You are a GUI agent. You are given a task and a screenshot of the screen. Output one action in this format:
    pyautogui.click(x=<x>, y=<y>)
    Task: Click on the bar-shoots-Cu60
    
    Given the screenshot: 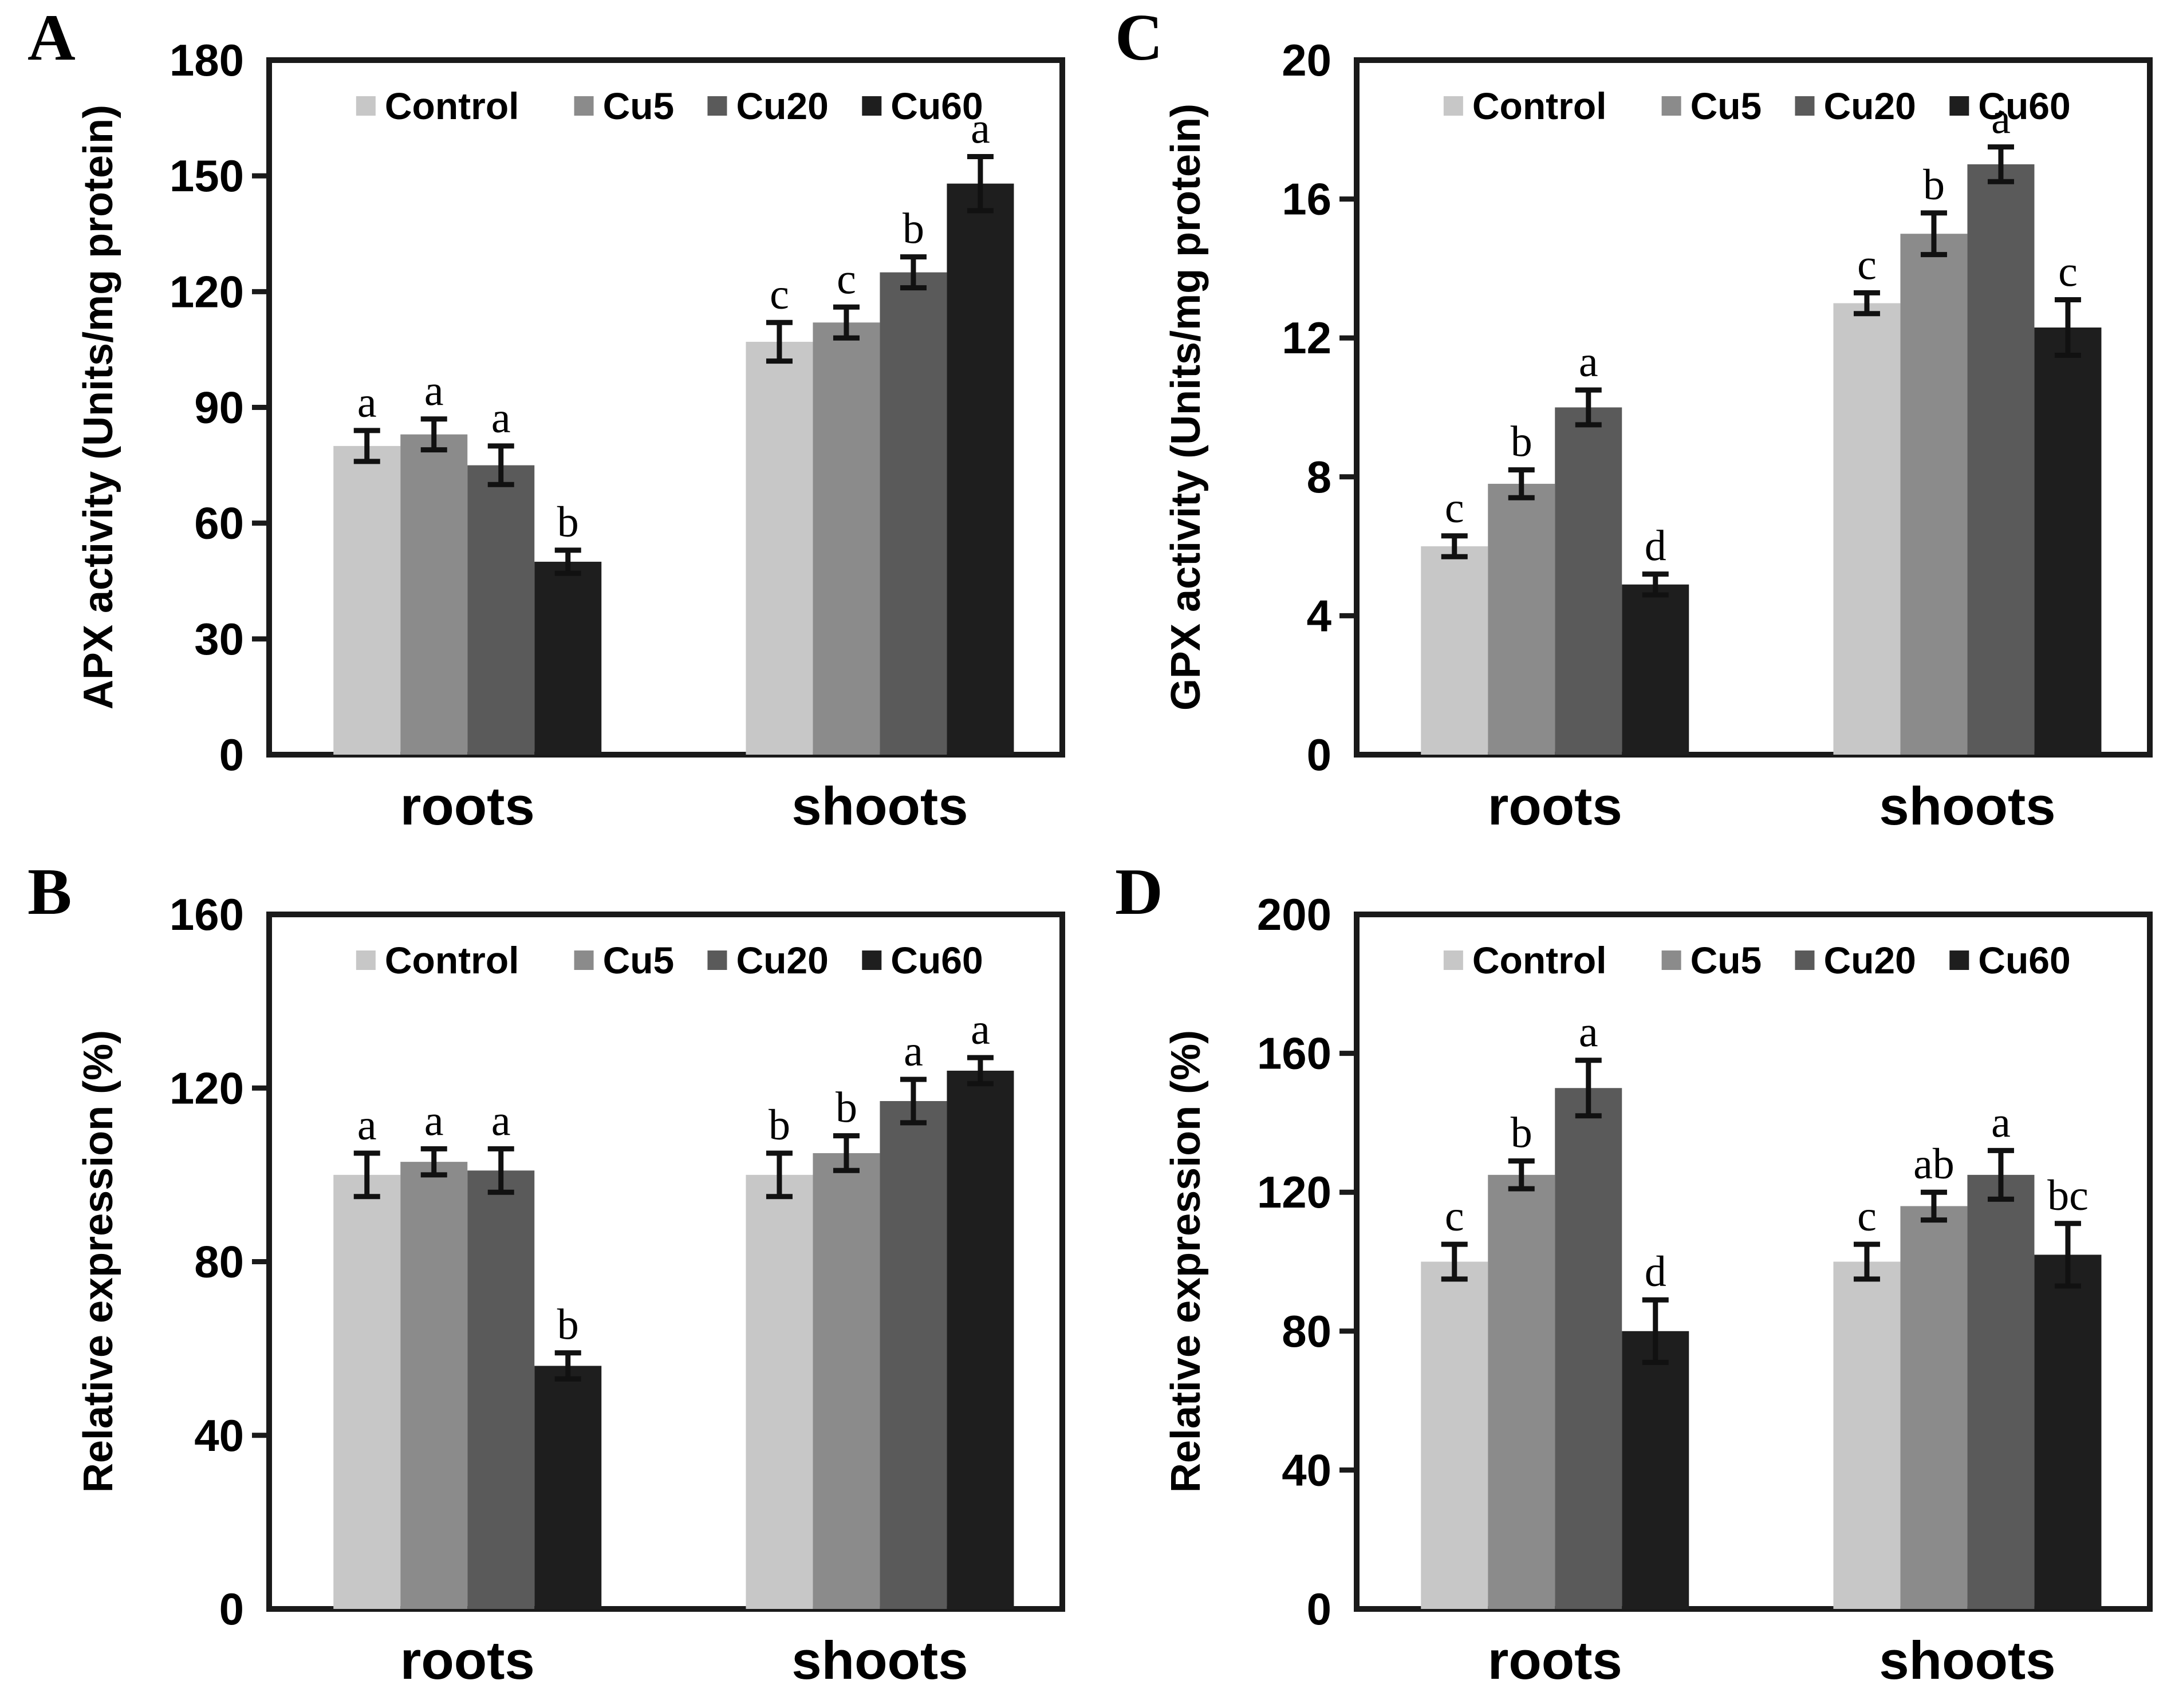 What is the action you would take?
    pyautogui.click(x=2068, y=1432)
    